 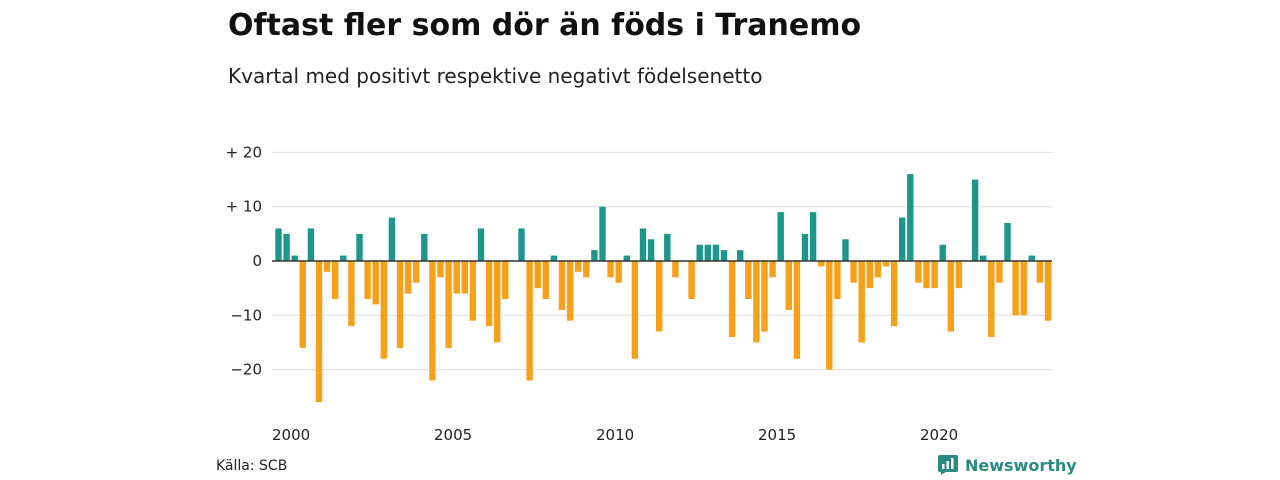 What do you see at coordinates (252, 466) in the screenshot?
I see `source-note: Källa: SCB` at bounding box center [252, 466].